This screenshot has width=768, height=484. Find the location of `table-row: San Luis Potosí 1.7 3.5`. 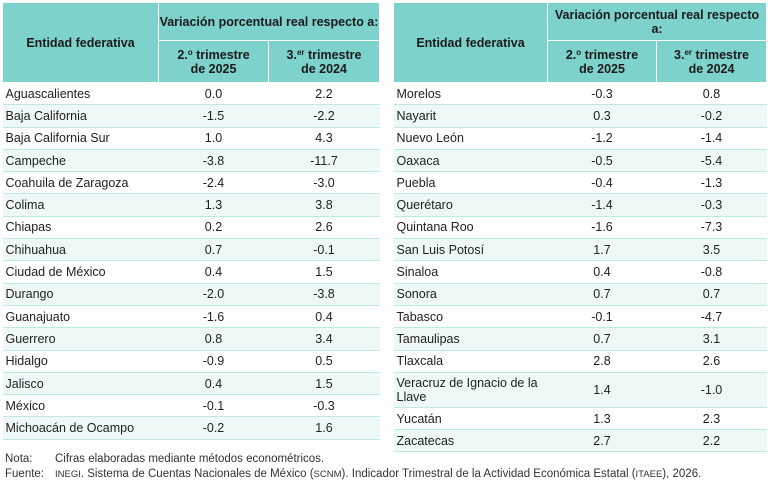

table-row: San Luis Potosí 1.7 3.5 is located at coordinates (580, 250).